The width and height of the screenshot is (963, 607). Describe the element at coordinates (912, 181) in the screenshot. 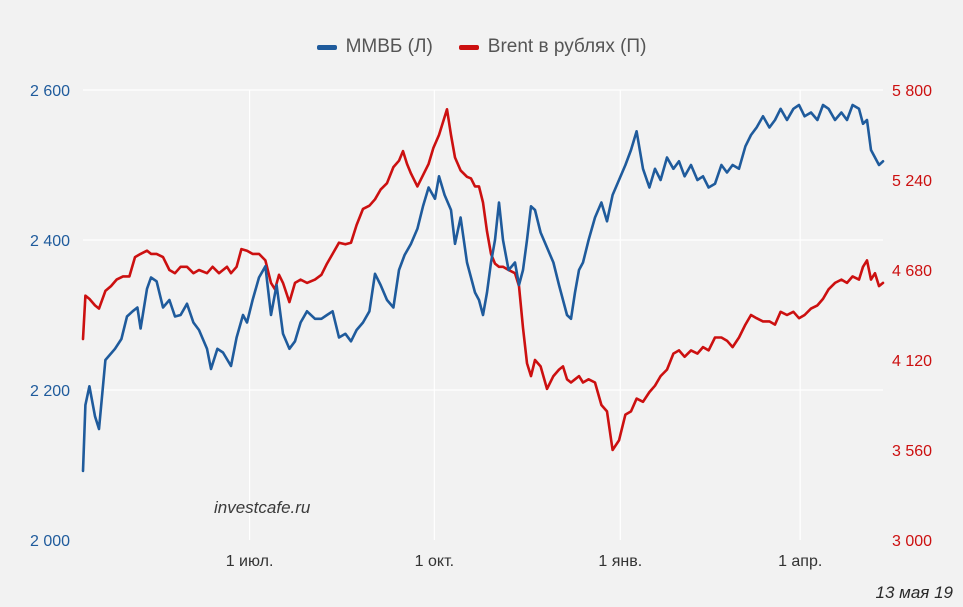

I see `y-right-tick-label: 5 240` at that location.